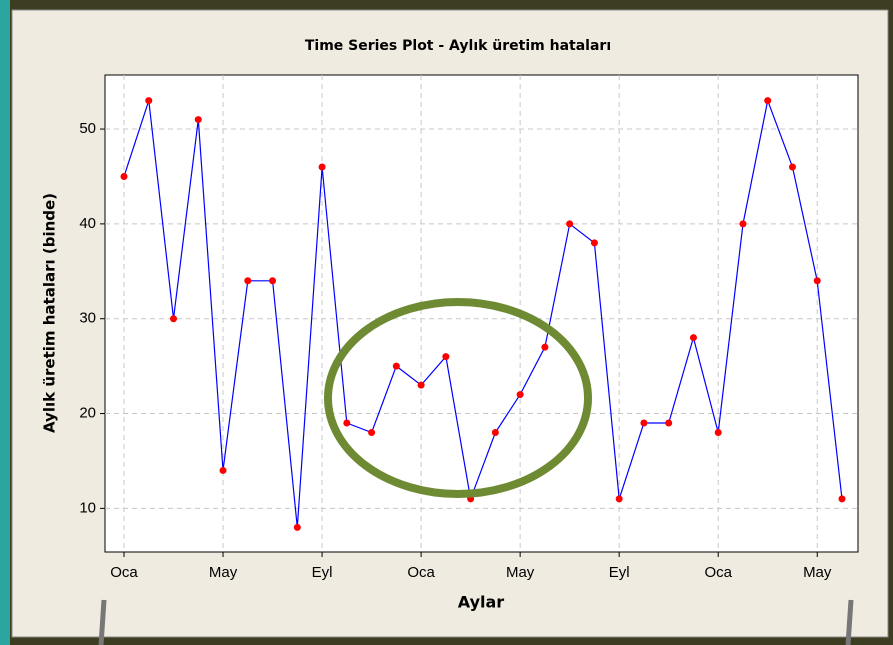 This screenshot has width=893, height=645. What do you see at coordinates (50, 313) in the screenshot?
I see `y-axis-label: Aylık üretim hataları (binde)` at bounding box center [50, 313].